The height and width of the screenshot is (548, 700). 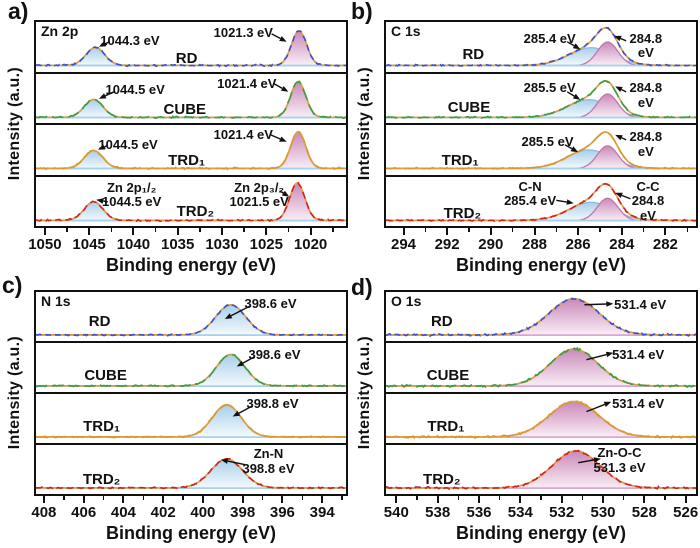 I want to click on x-tick-label: 294, so click(x=403, y=244).